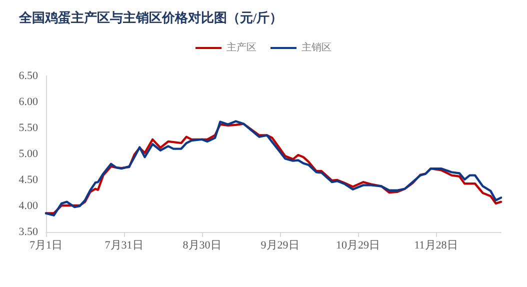 This screenshot has height=287, width=527. I want to click on x-tick-label: 8月30日, so click(202, 246).